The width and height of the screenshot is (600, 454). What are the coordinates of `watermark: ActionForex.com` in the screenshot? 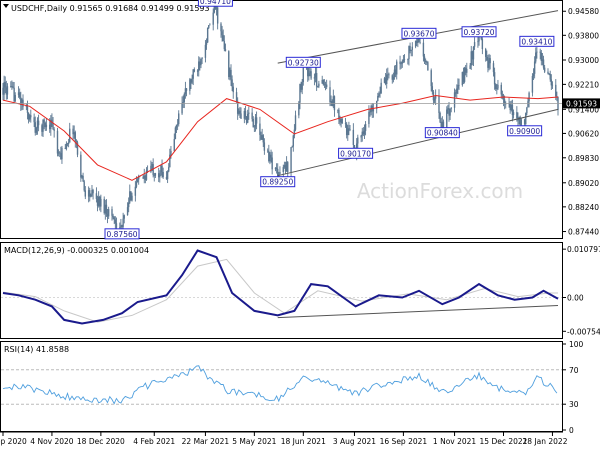 It's located at (440, 191).